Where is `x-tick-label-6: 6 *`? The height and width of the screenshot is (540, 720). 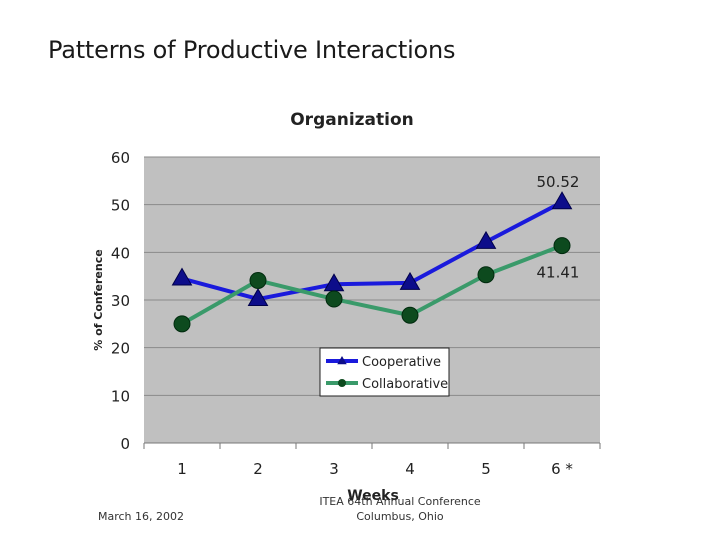
x-tick-label-6: 6 * is located at coordinates (562, 469).